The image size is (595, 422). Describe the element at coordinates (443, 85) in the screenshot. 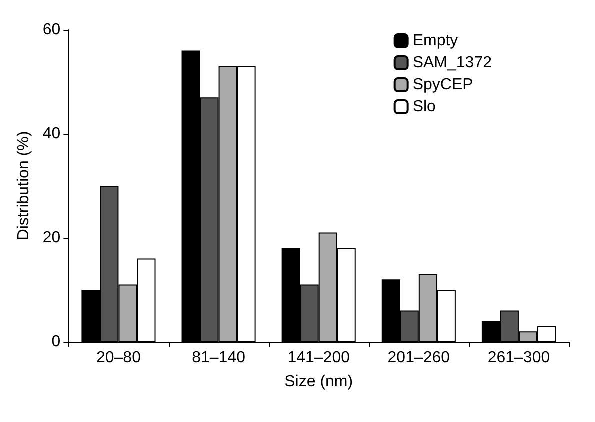

I see `legend-label: SpyCEP` at that location.